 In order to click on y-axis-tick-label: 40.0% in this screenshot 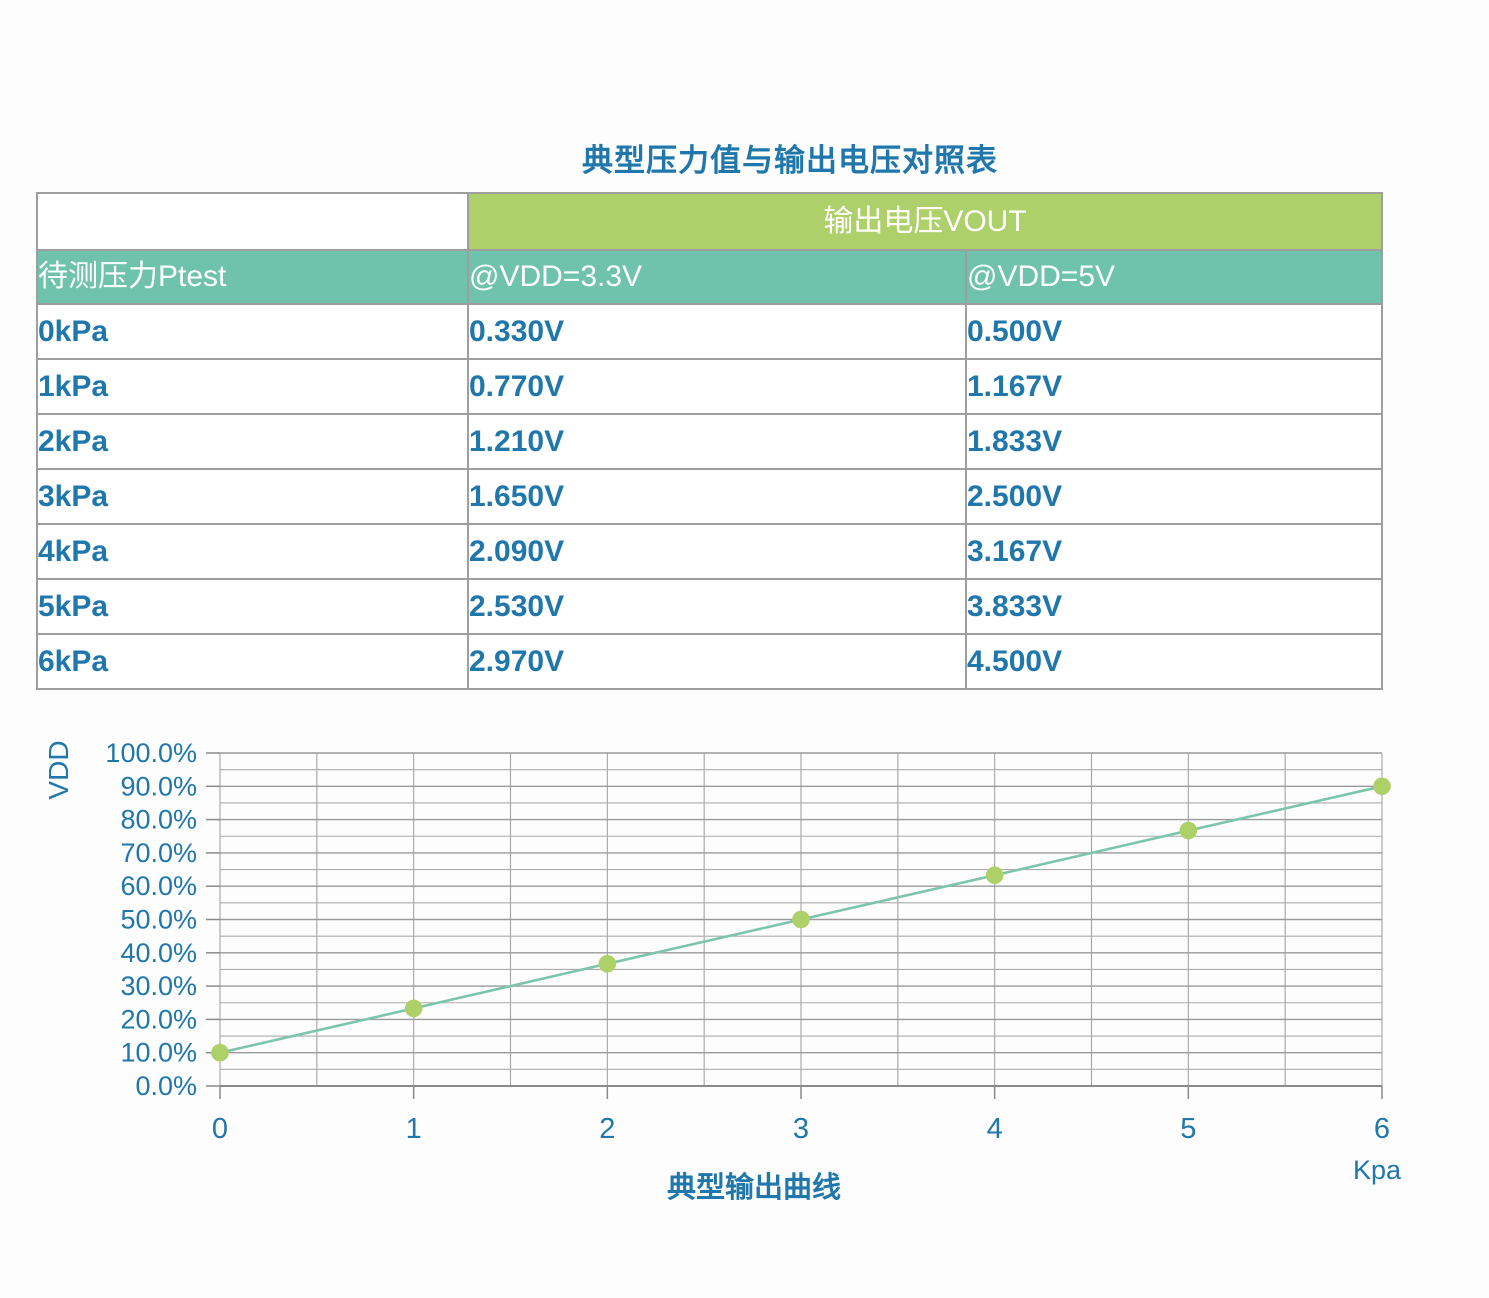, I will do `click(158, 953)`.